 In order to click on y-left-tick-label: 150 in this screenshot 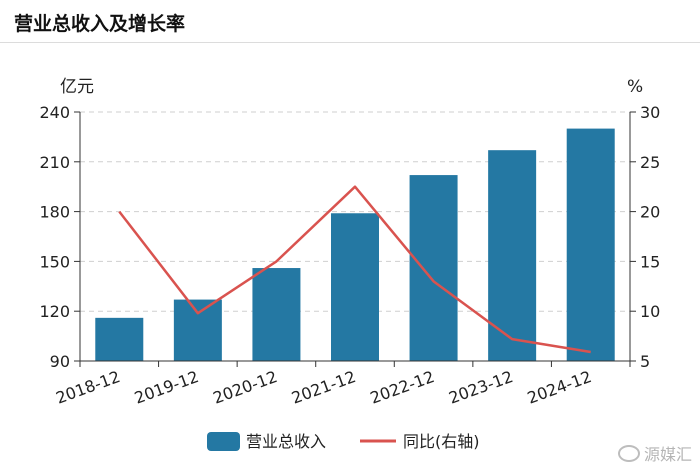, I will do `click(54, 261)`.